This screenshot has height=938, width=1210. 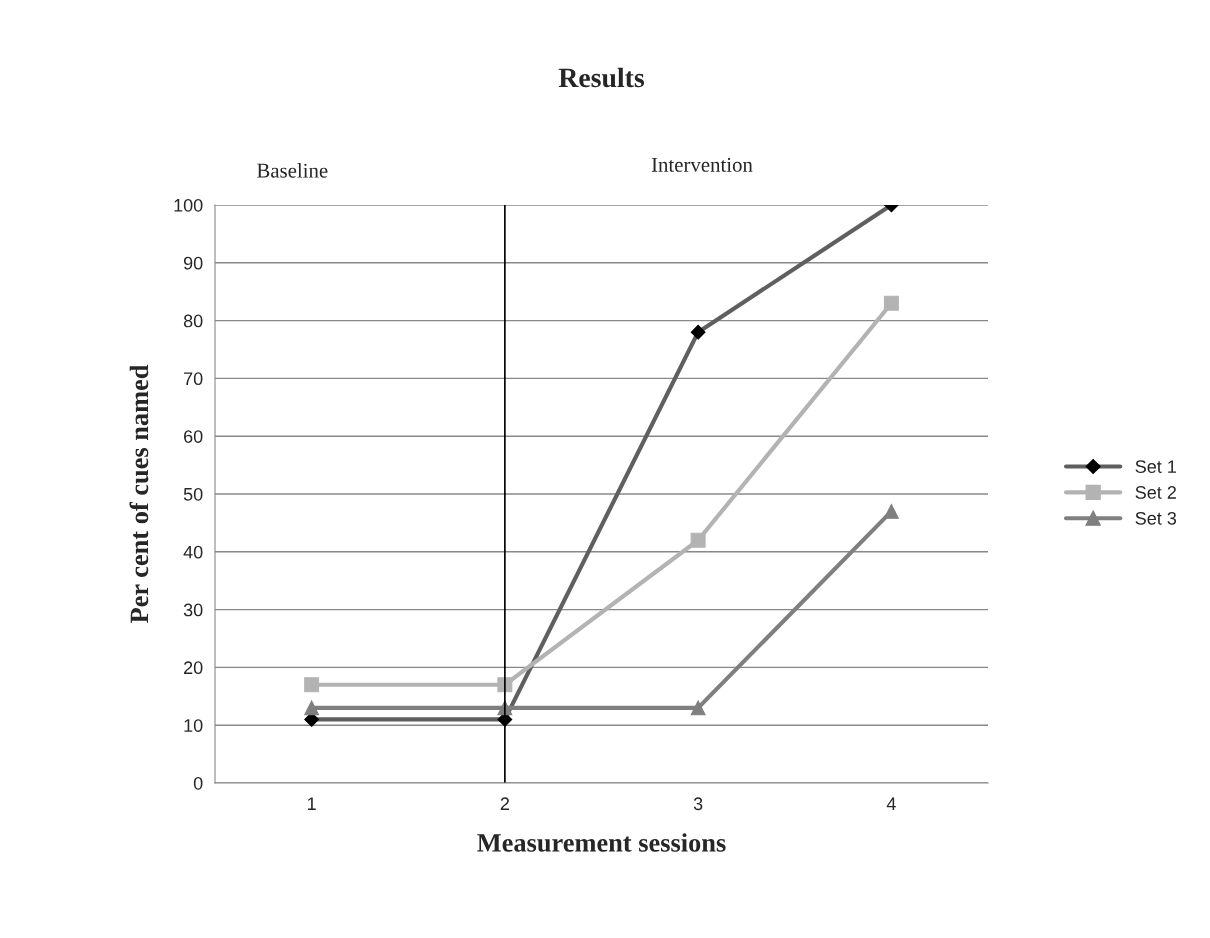 I want to click on chart-title: Results, so click(x=601, y=77).